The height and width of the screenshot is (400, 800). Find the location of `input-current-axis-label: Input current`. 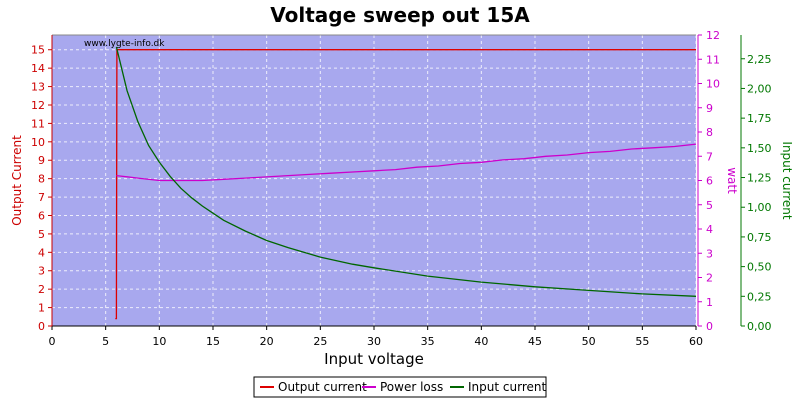

input-current-axis-label: Input current is located at coordinates (787, 180).